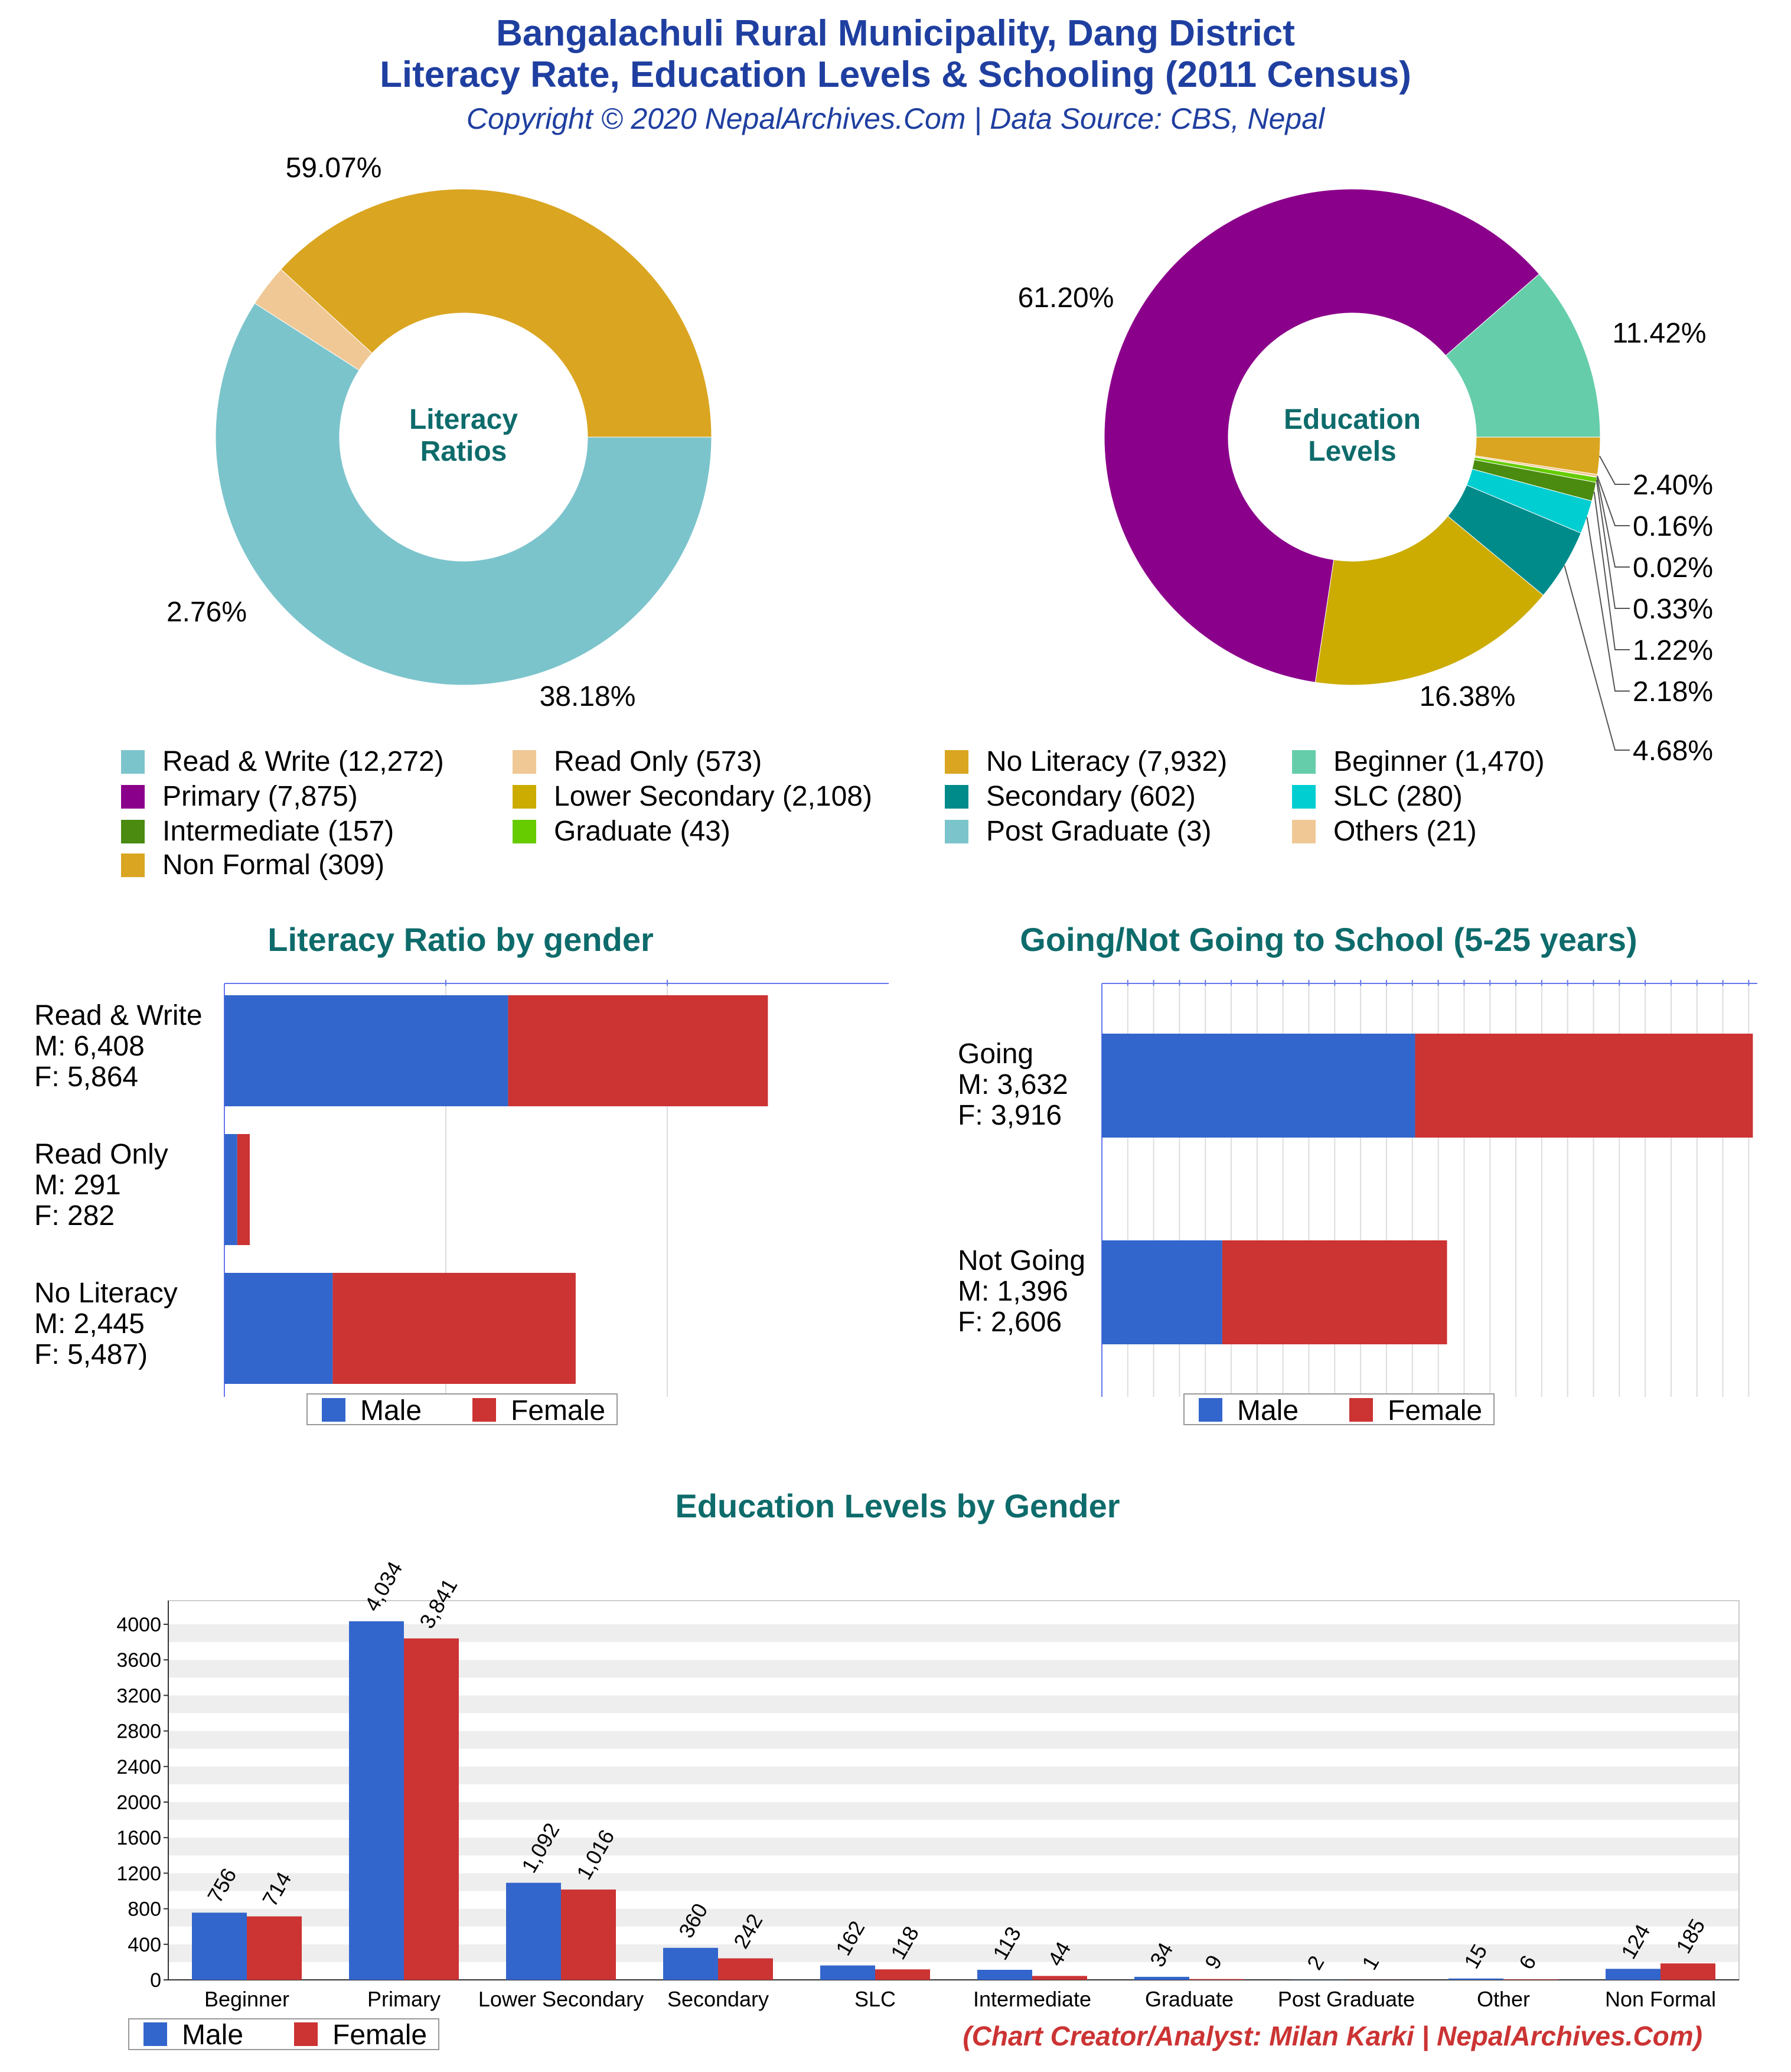  What do you see at coordinates (101, 1154) in the screenshot?
I see `hbar-category-label: Read Only` at bounding box center [101, 1154].